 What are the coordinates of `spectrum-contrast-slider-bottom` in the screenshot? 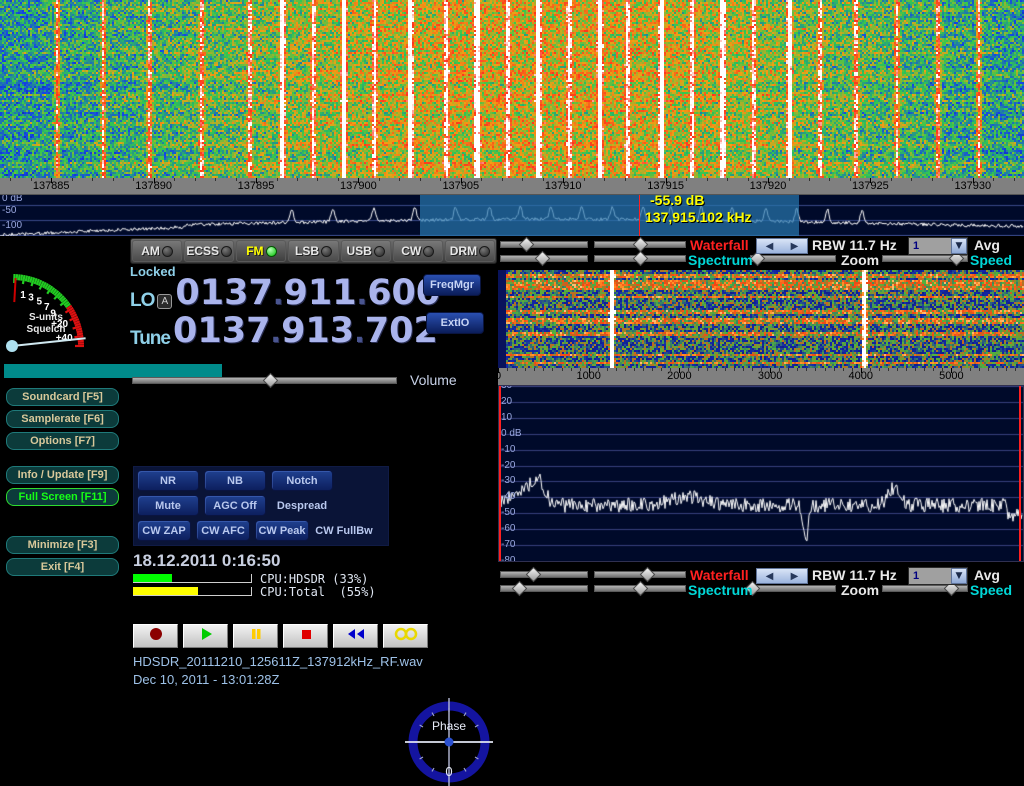 It's located at (640, 574).